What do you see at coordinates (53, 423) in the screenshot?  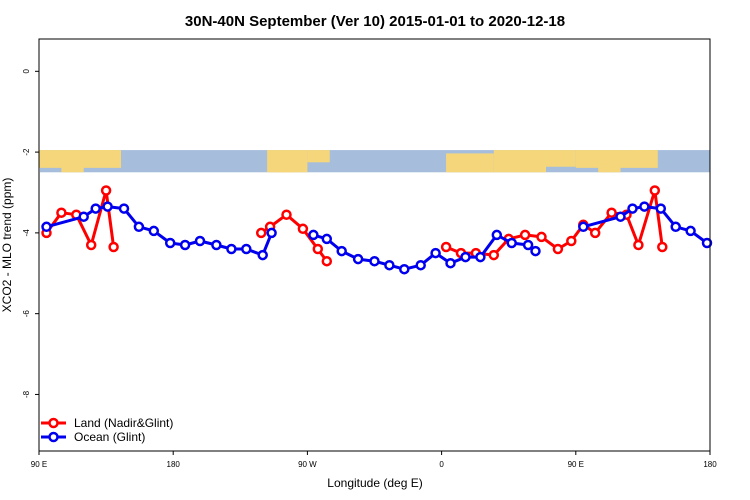 I see `legend-land-marker` at bounding box center [53, 423].